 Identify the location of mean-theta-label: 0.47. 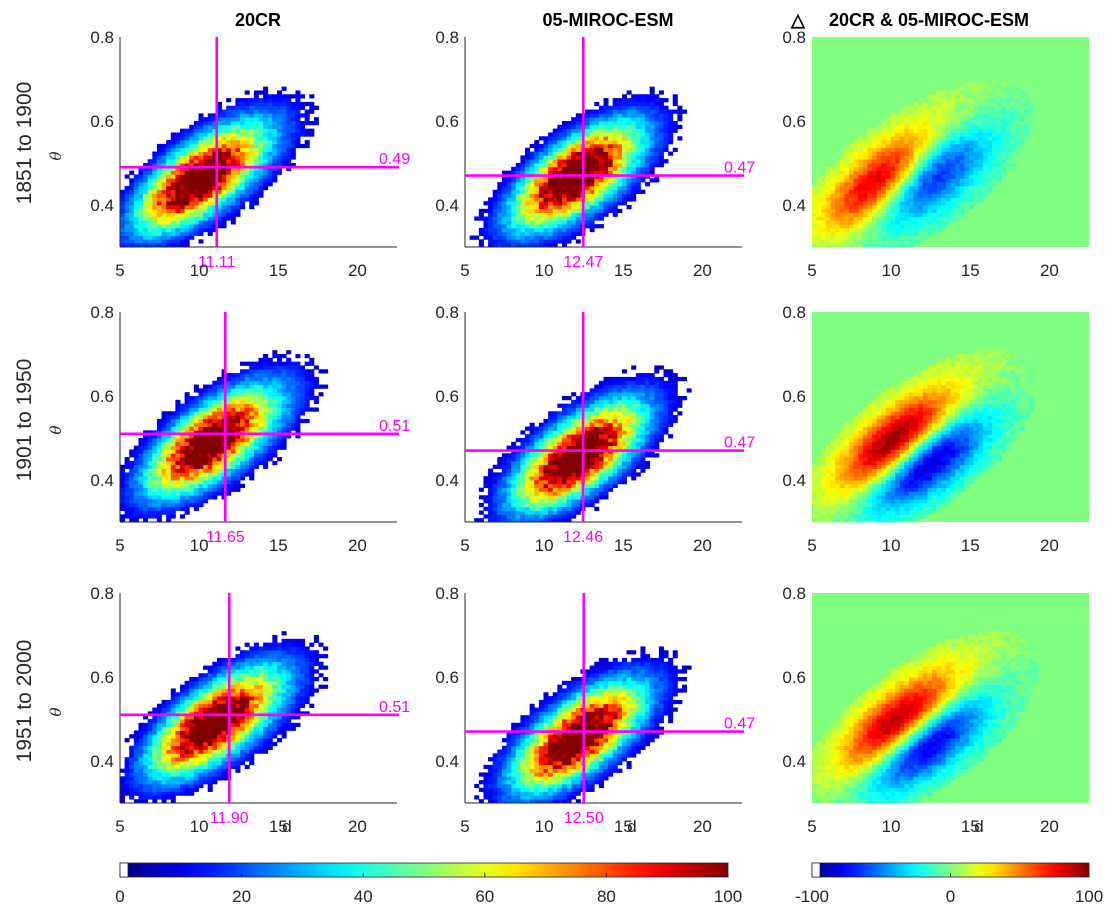
(739, 168).